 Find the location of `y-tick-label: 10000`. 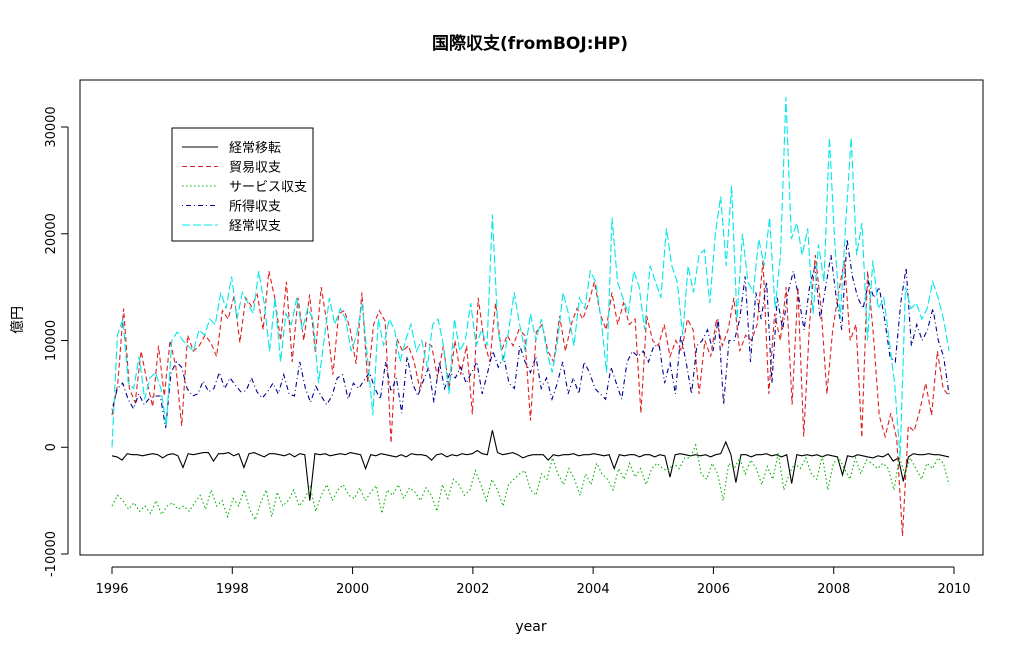

y-tick-label: 10000 is located at coordinates (51, 340).